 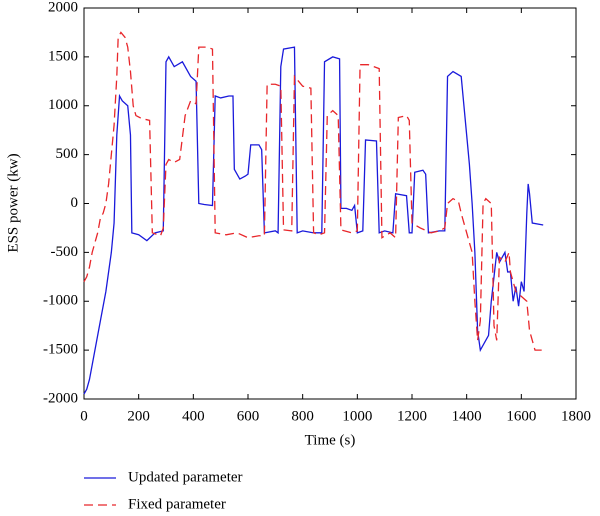 What do you see at coordinates (63, 7) in the screenshot?
I see `y-tick-label: 2000` at bounding box center [63, 7].